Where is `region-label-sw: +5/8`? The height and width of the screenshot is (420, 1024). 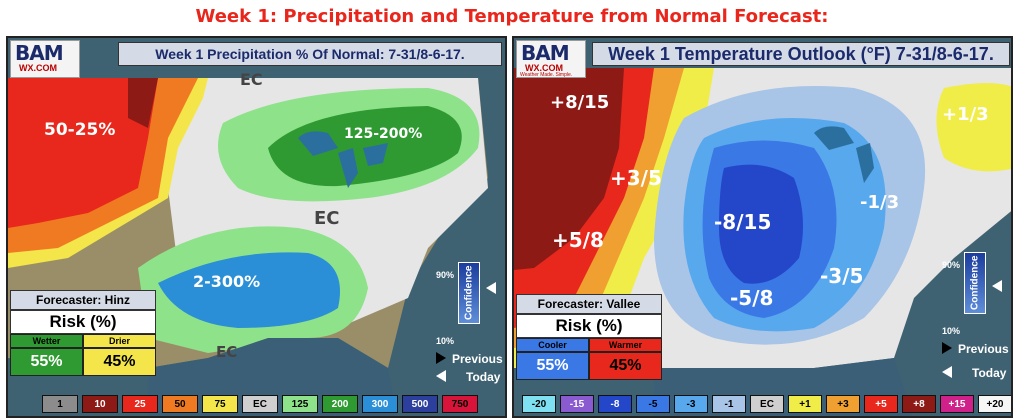 region-label-sw: +5/8 is located at coordinates (578, 240).